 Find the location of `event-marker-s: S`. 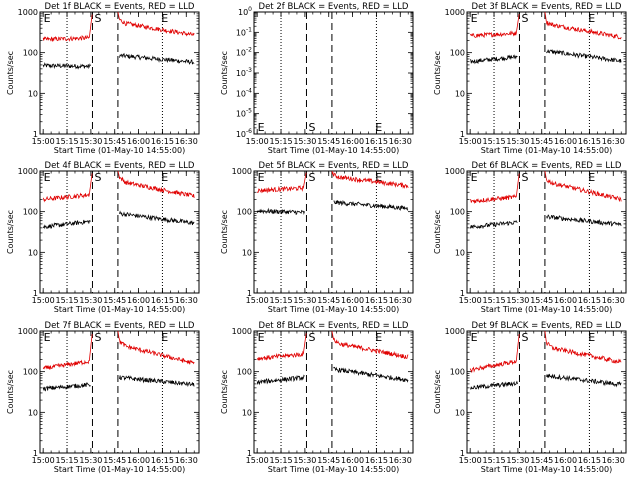

event-marker-s: S is located at coordinates (311, 177).